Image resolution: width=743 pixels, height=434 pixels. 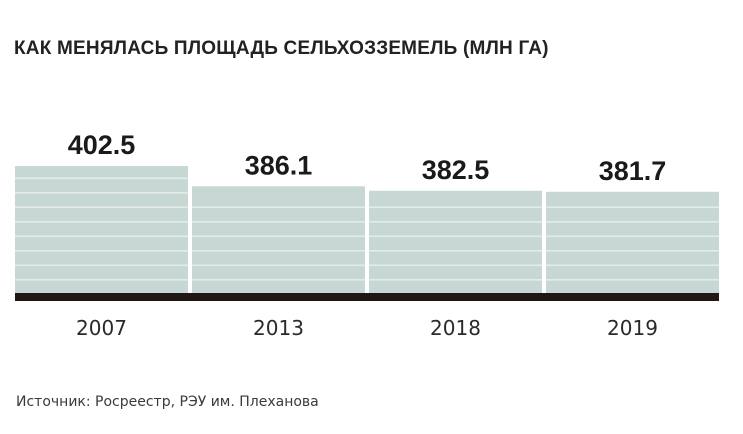 What do you see at coordinates (633, 171) in the screenshot?
I see `value-label: 381.7` at bounding box center [633, 171].